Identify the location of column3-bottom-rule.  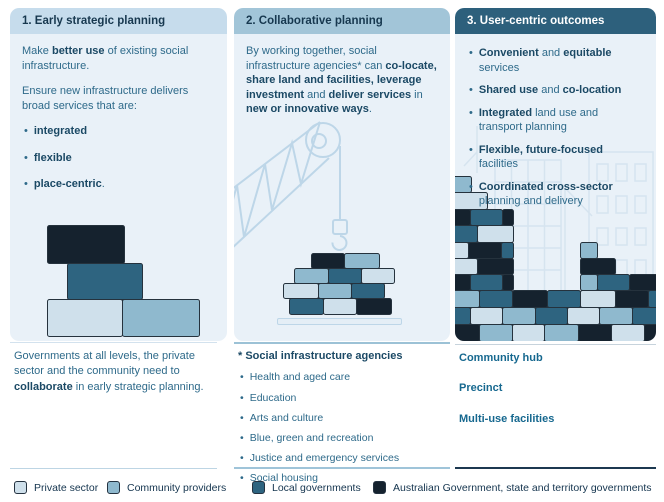
(555, 468).